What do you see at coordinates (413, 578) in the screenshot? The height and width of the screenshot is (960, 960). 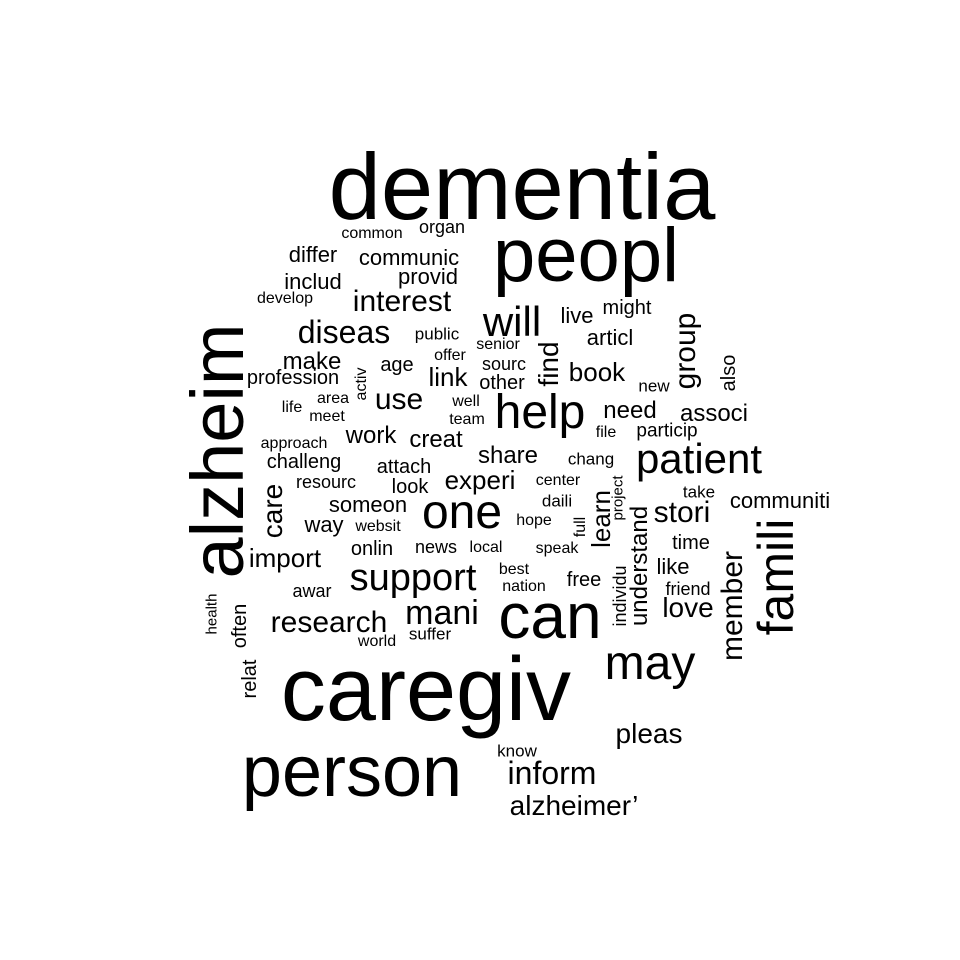 I see `word-support: support` at bounding box center [413, 578].